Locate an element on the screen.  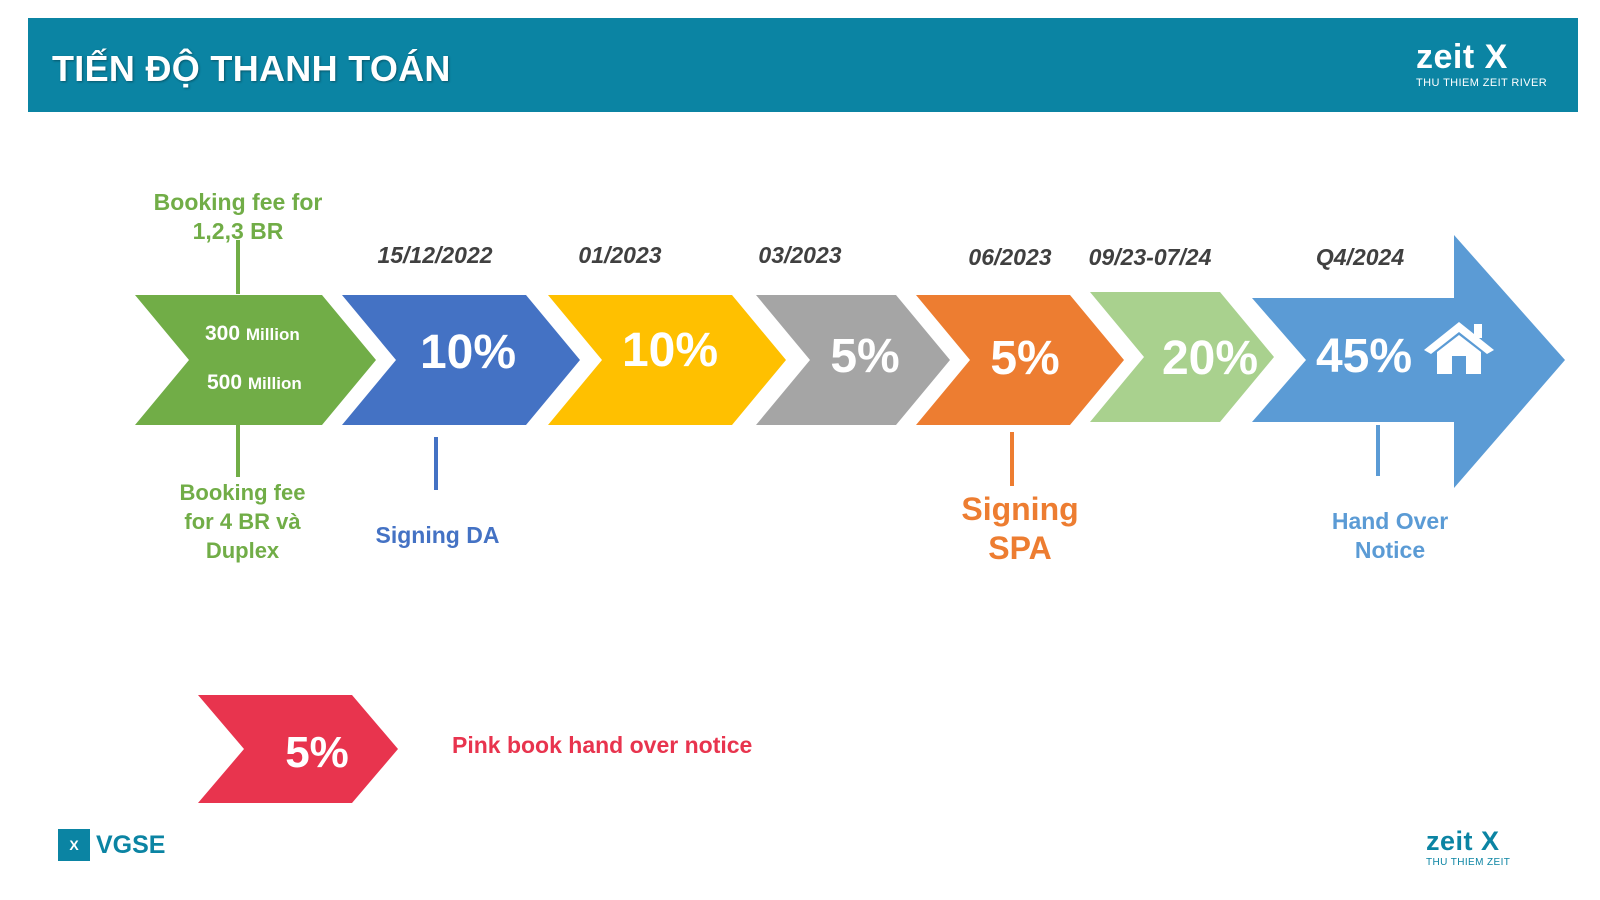
step-date-6: Q4/2024 is located at coordinates (1360, 257).